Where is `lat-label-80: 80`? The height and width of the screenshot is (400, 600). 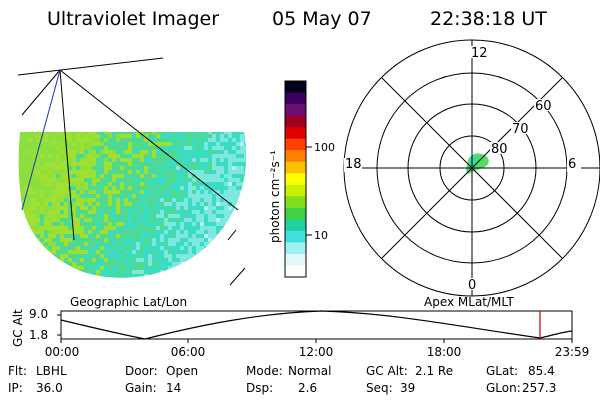 lat-label-80: 80 is located at coordinates (499, 149).